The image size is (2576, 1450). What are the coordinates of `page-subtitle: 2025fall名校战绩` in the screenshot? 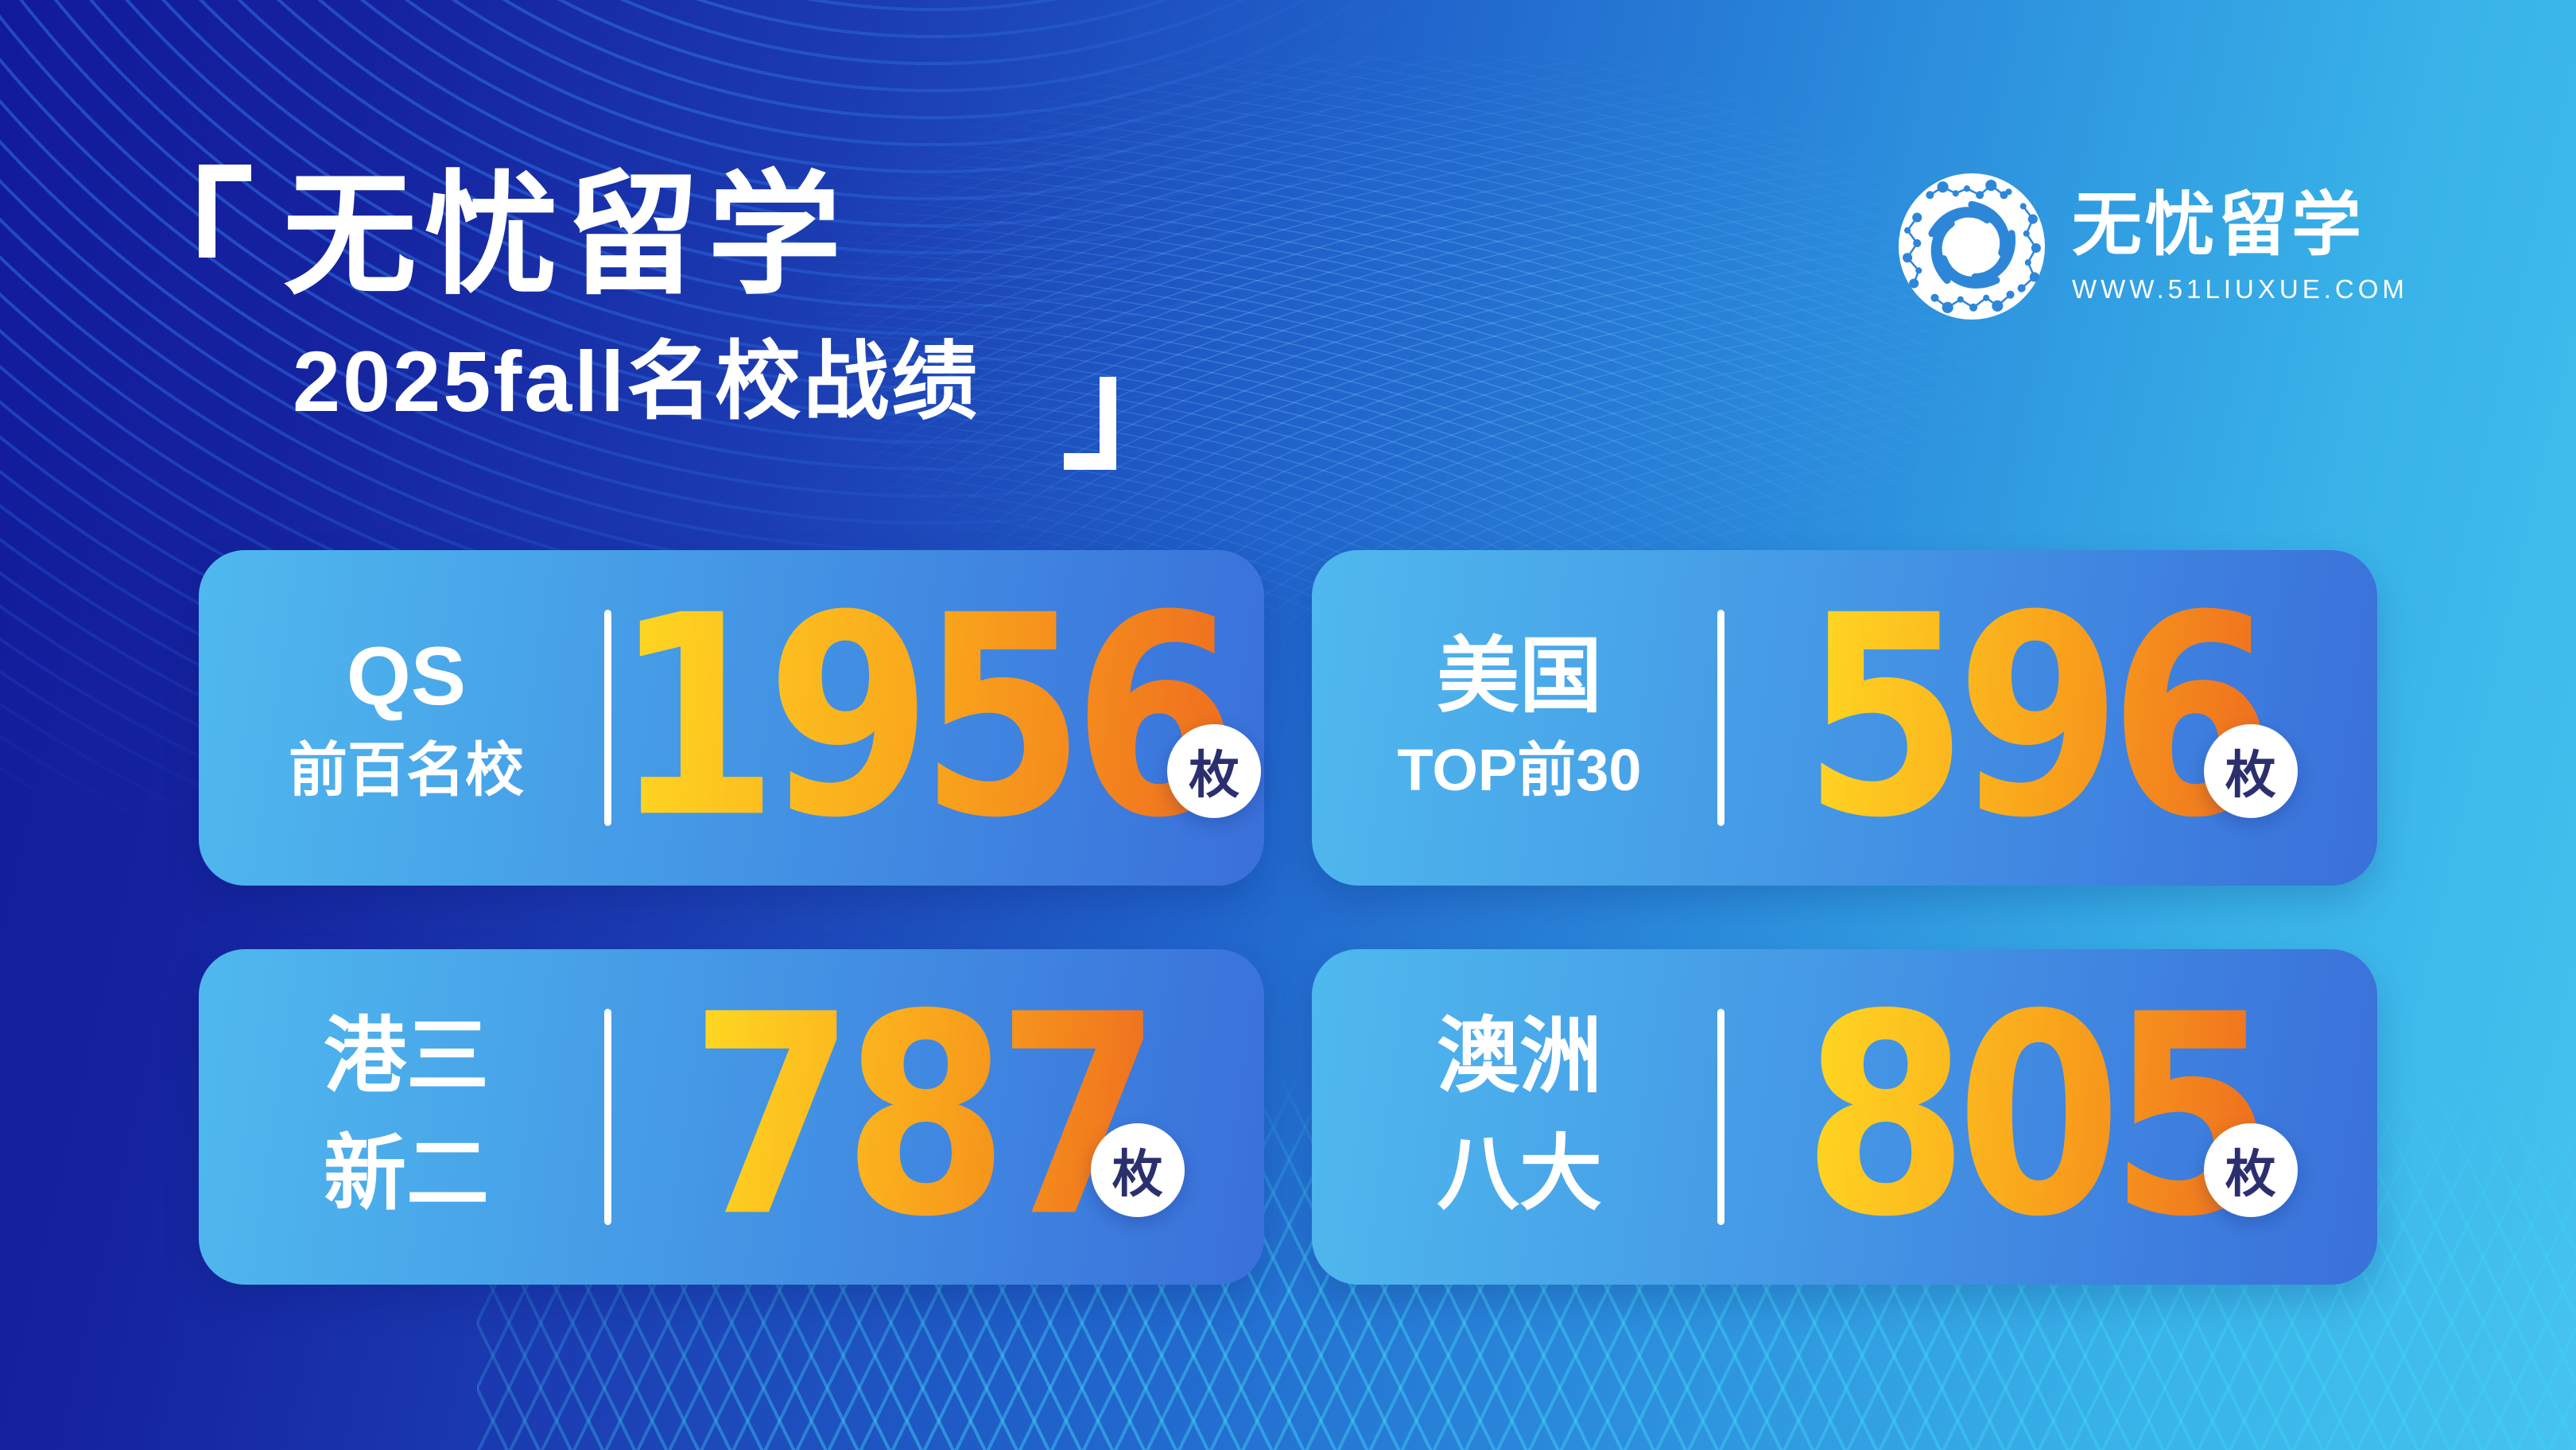 It's located at (637, 381).